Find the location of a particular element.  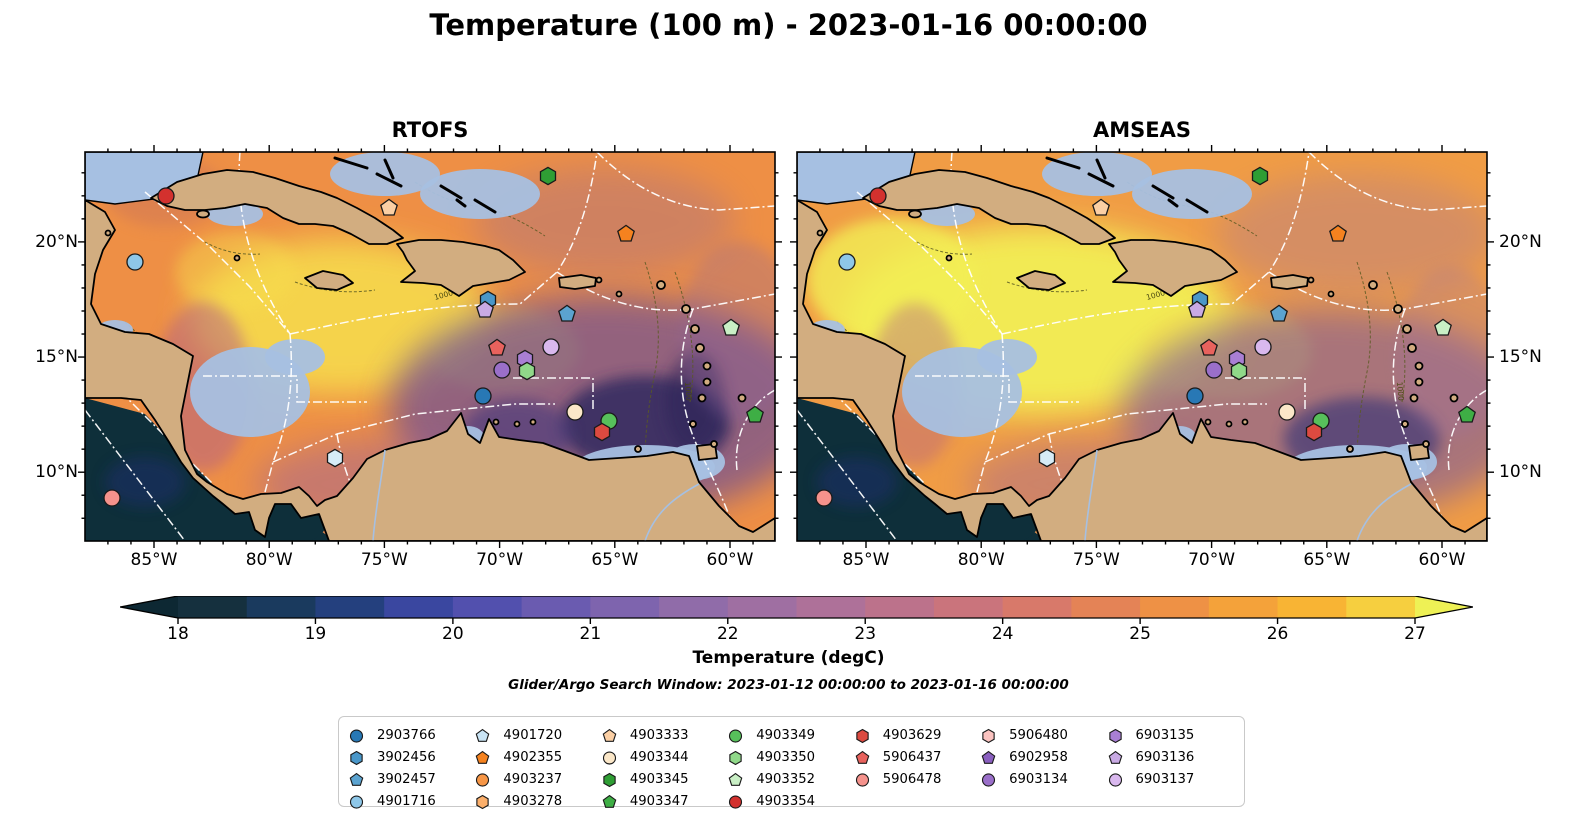

legend-entry-2903766: 2903766 is located at coordinates (412, 735).